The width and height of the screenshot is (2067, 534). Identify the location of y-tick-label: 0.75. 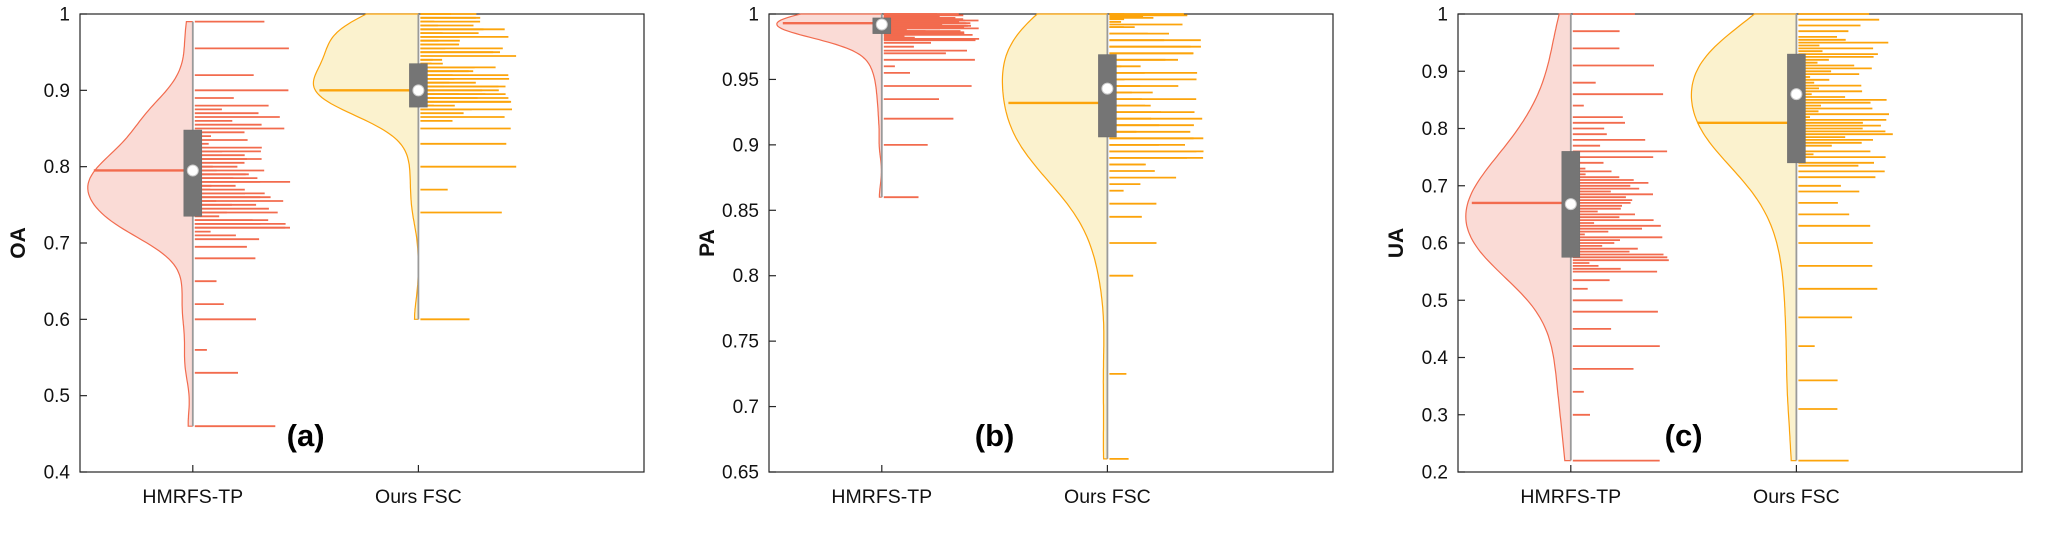
(740, 342).